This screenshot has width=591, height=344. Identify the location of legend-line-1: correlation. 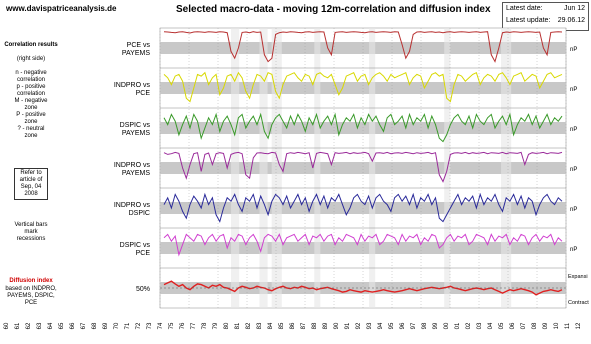
(30, 80).